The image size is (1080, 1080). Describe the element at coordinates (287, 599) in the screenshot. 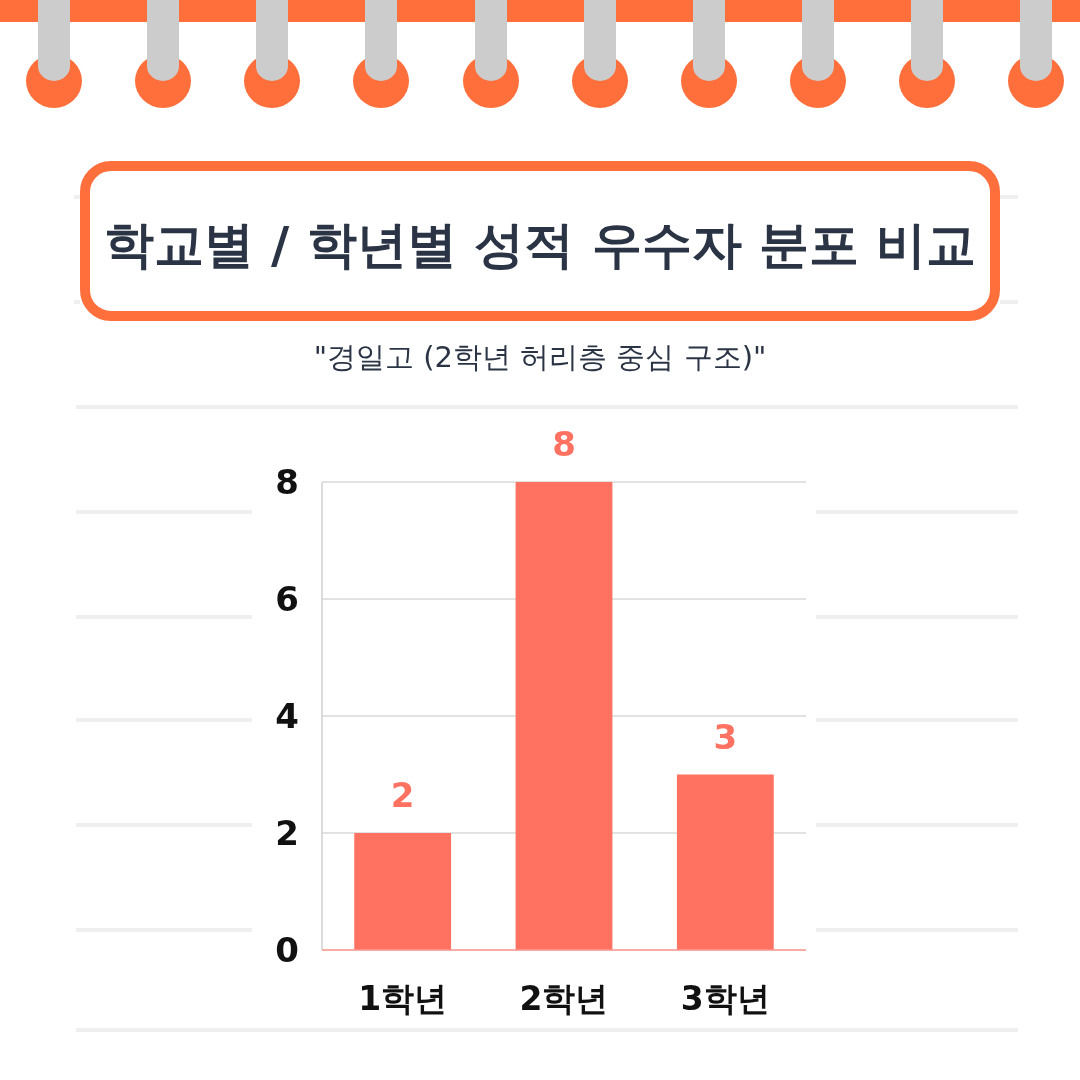

I see `y-tick-label: 6` at that location.